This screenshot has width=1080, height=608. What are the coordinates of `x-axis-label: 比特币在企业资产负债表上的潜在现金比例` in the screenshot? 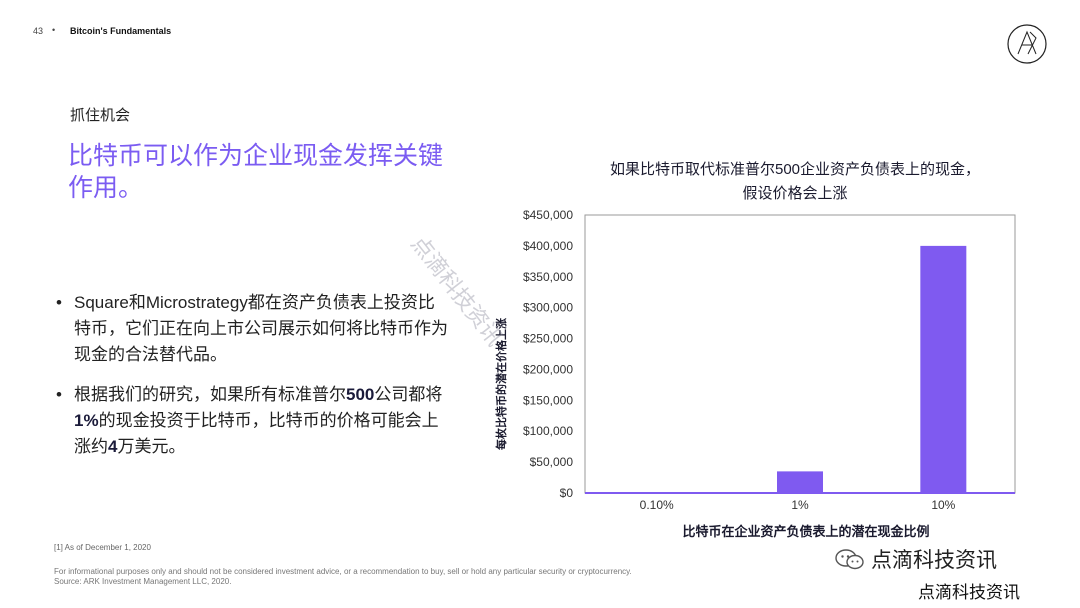 It's located at (805, 531).